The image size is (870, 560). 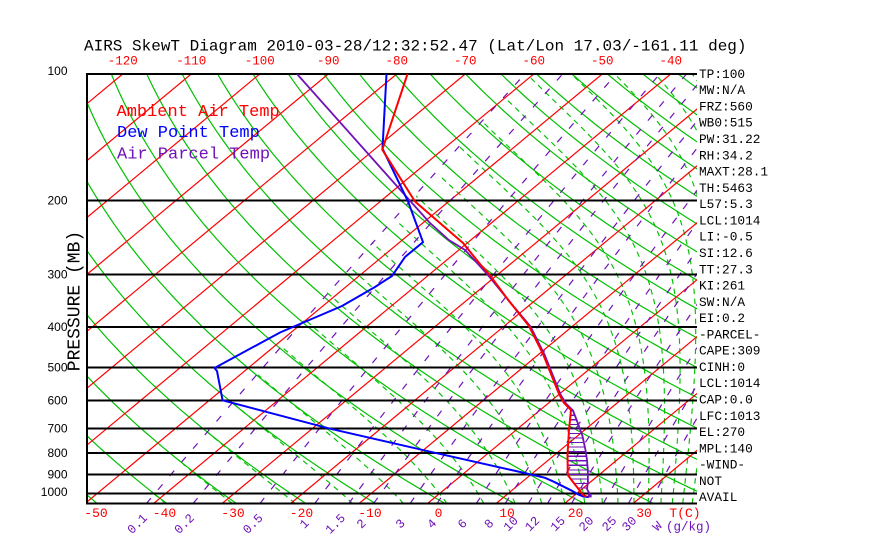 What do you see at coordinates (729, 334) in the screenshot?
I see `svg-text: -PARCEL-` at bounding box center [729, 334].